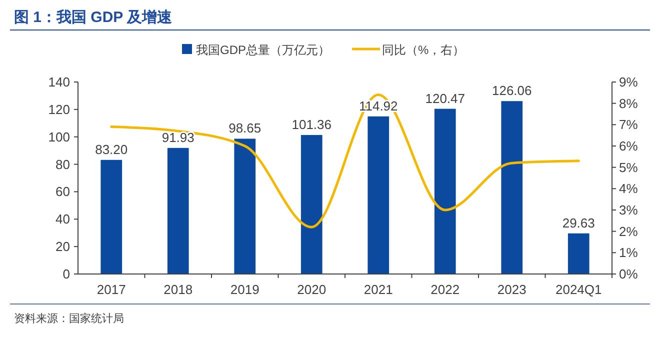 This screenshot has height=337, width=659. I want to click on legend-label: 同比（%，右）, so click(423, 50).